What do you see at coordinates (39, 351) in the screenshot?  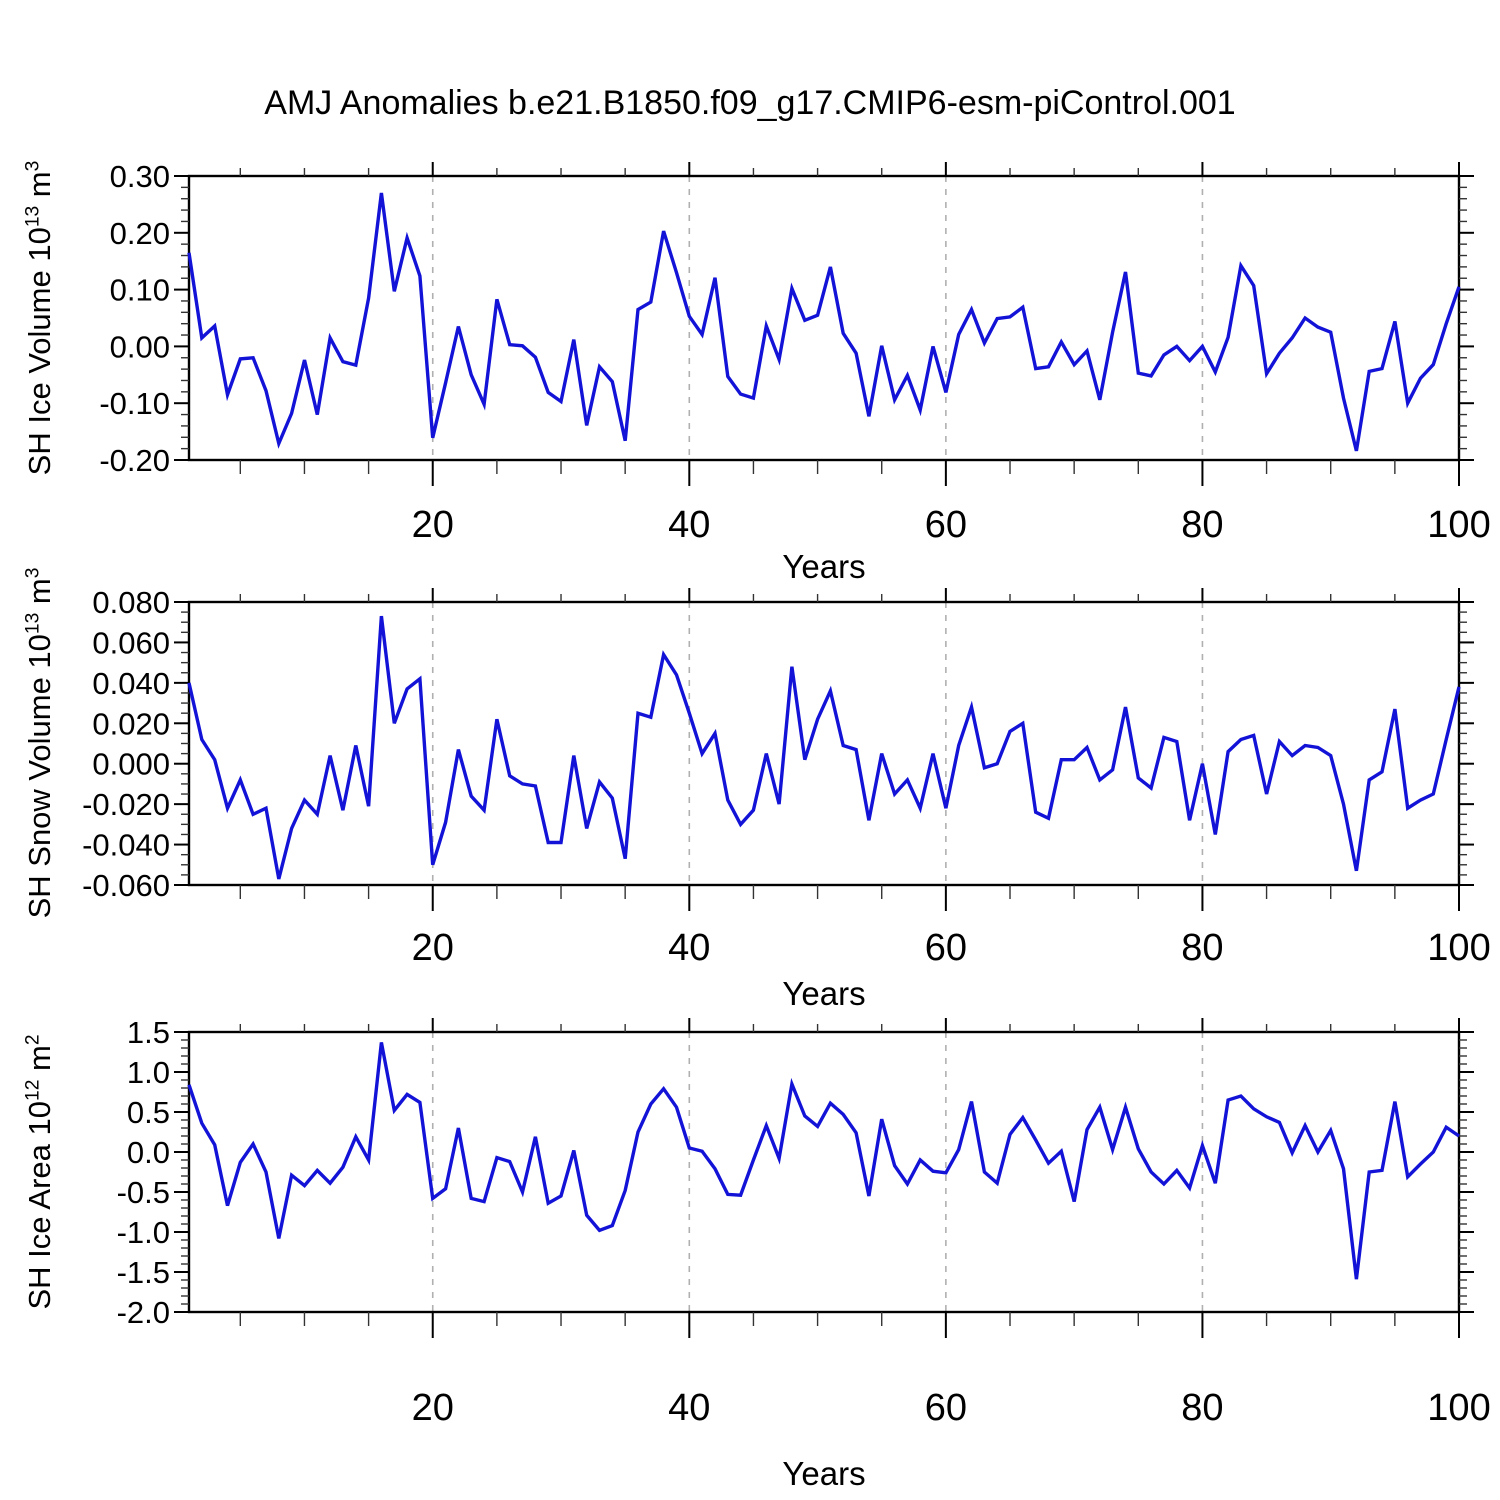 I see `y-axis-label-text: SH Ice Volume 10` at bounding box center [39, 351].